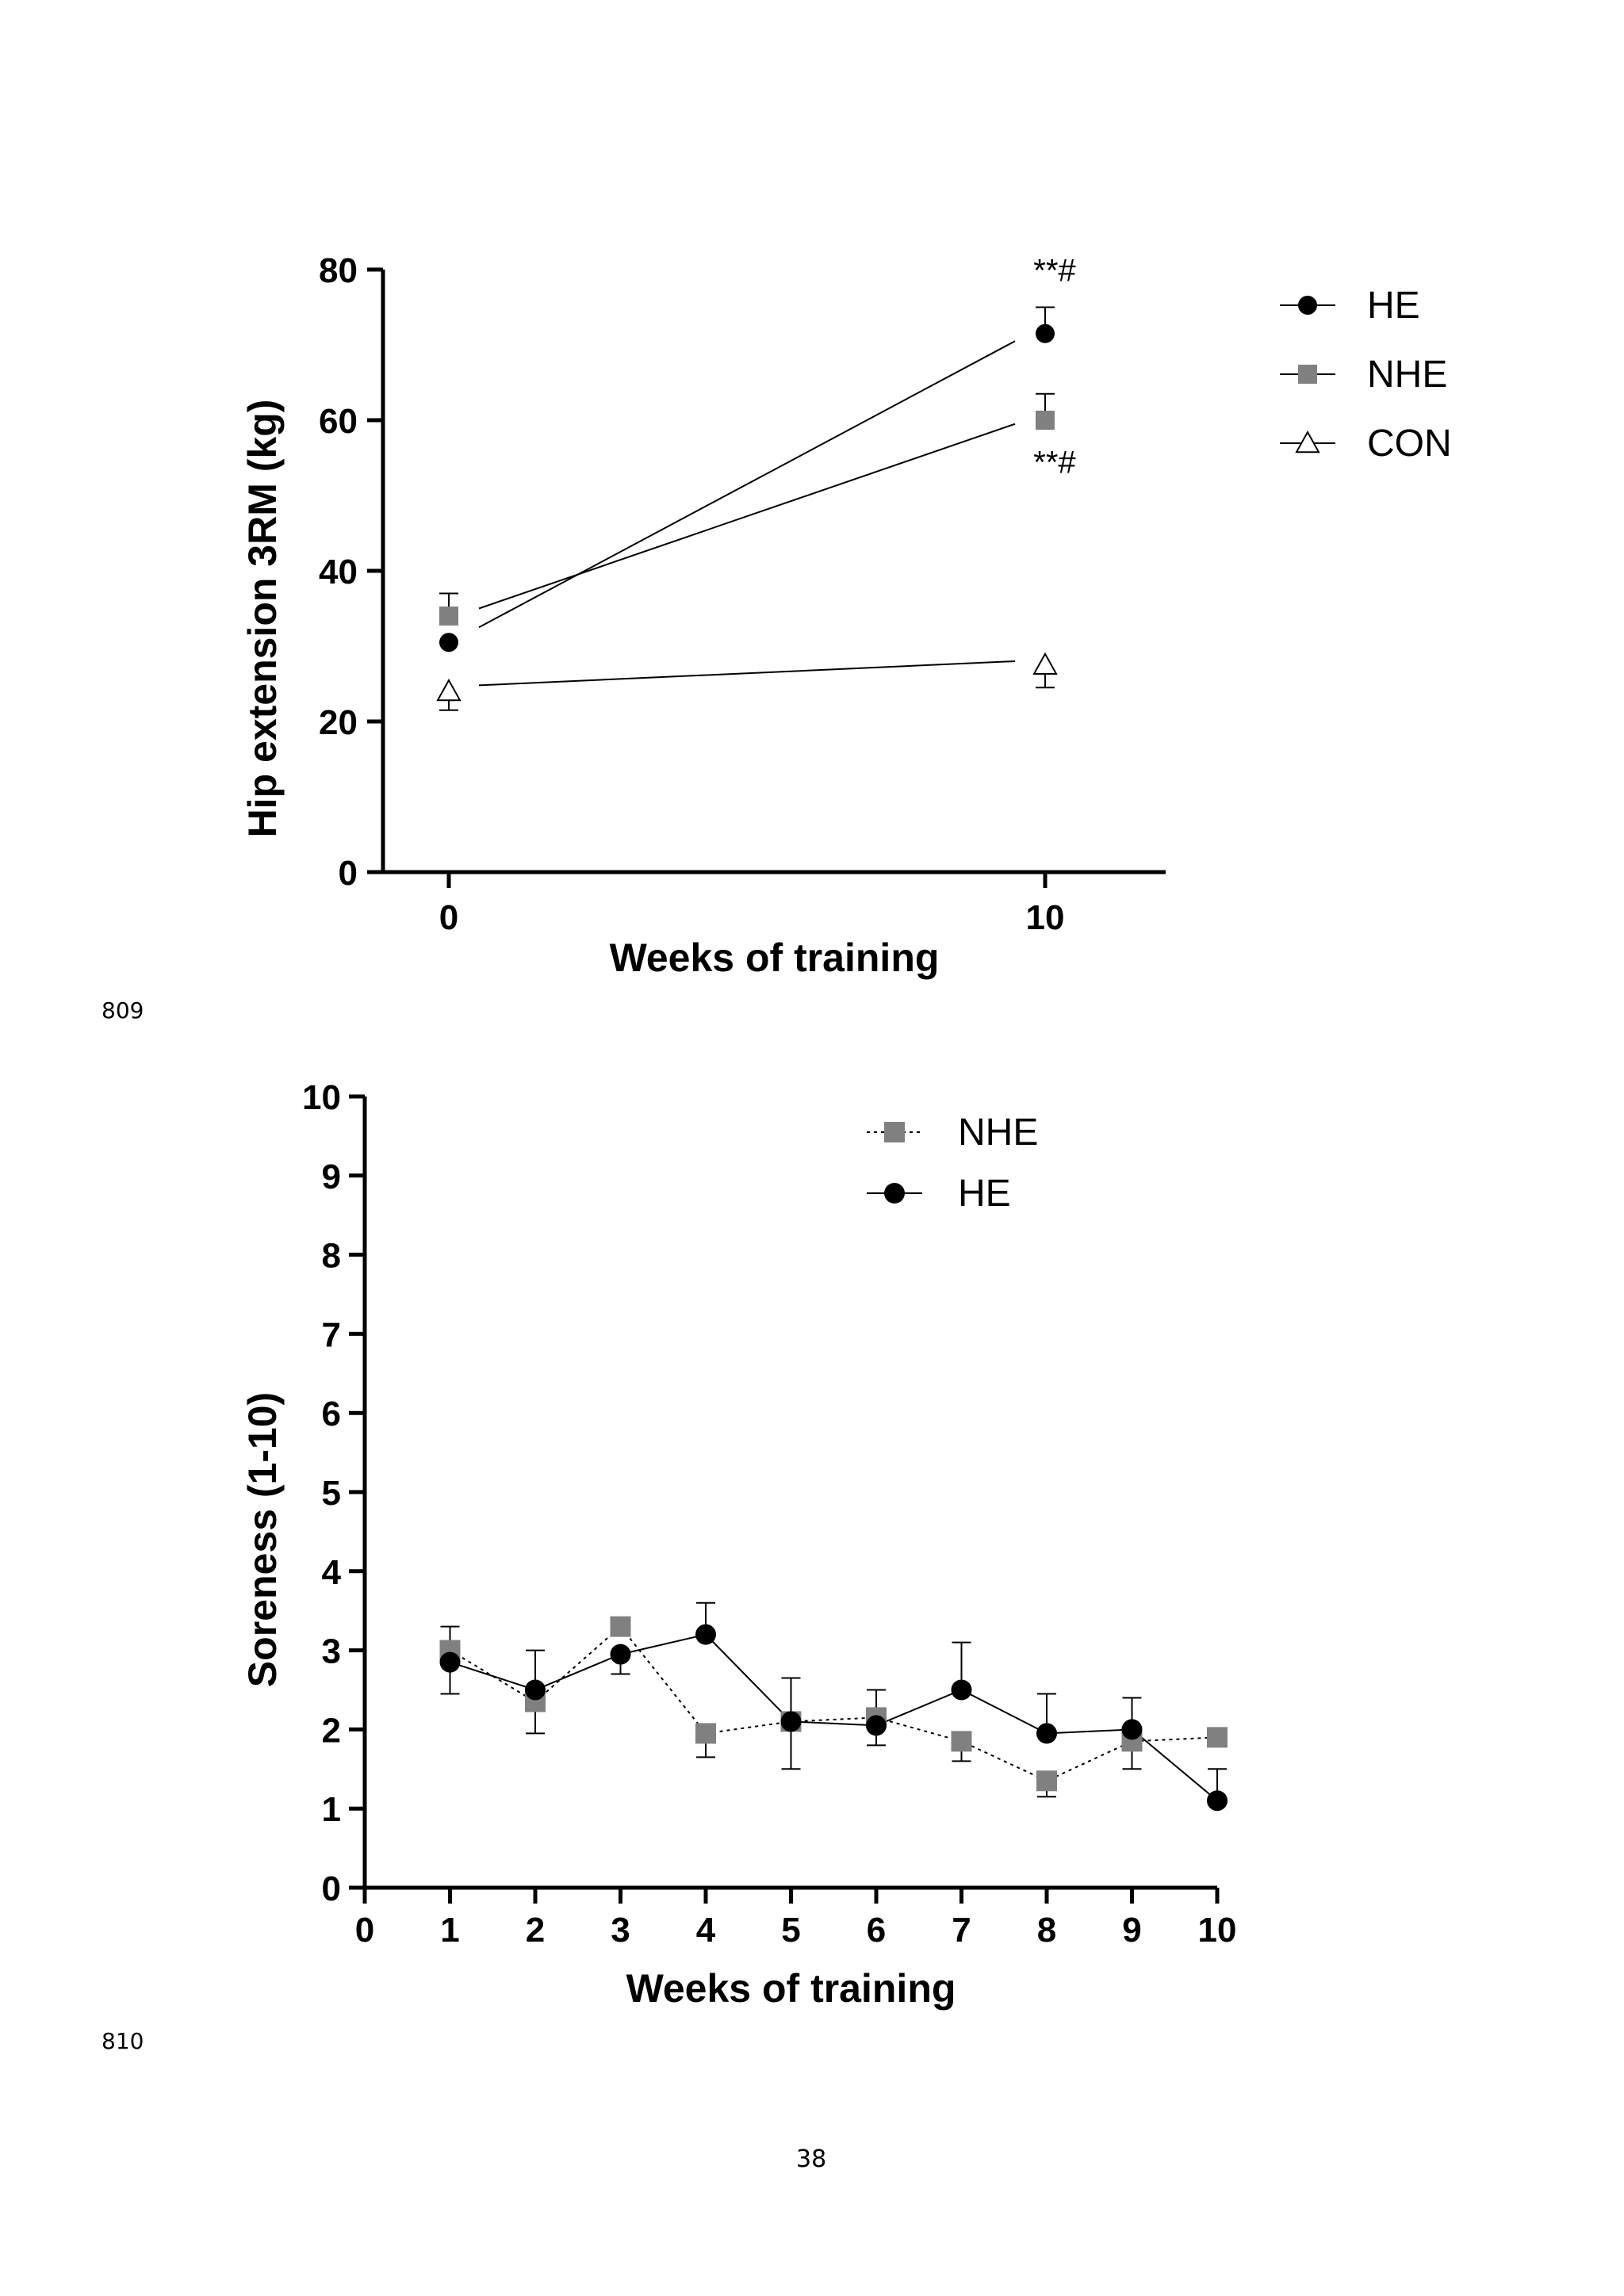 This screenshot has width=1624, height=2296. Describe the element at coordinates (331, 1731) in the screenshot. I see `y-tick-label: 2` at that location.